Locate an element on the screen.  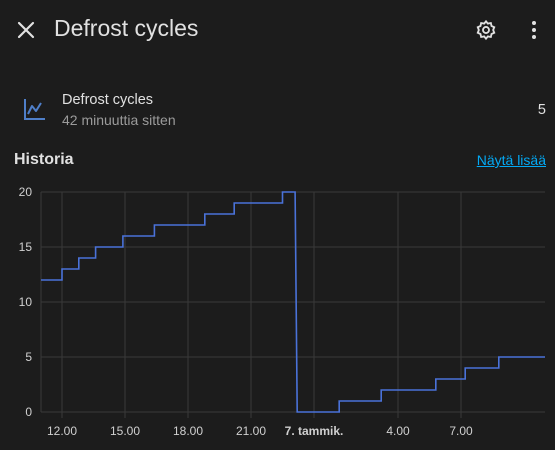
dialog-title: Defrost cycles is located at coordinates (126, 28).